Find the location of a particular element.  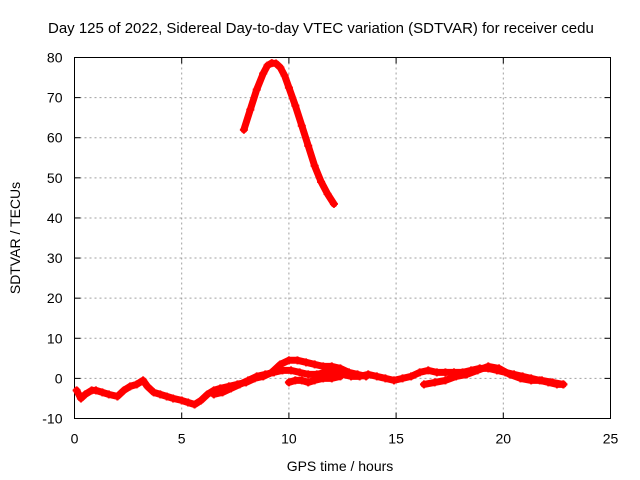

y-tick-label: -10 is located at coordinates (52, 419).